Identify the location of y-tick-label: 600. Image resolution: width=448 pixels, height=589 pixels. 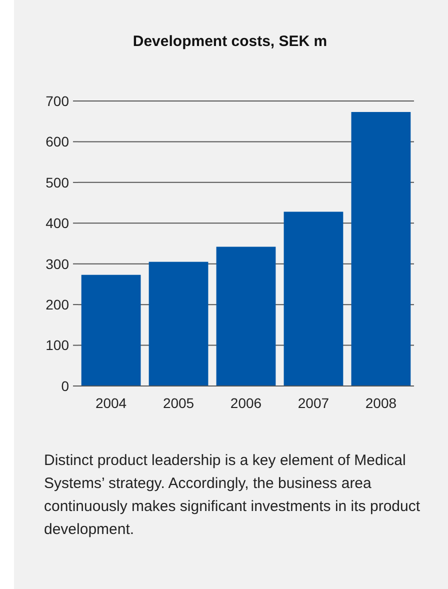
(58, 142).